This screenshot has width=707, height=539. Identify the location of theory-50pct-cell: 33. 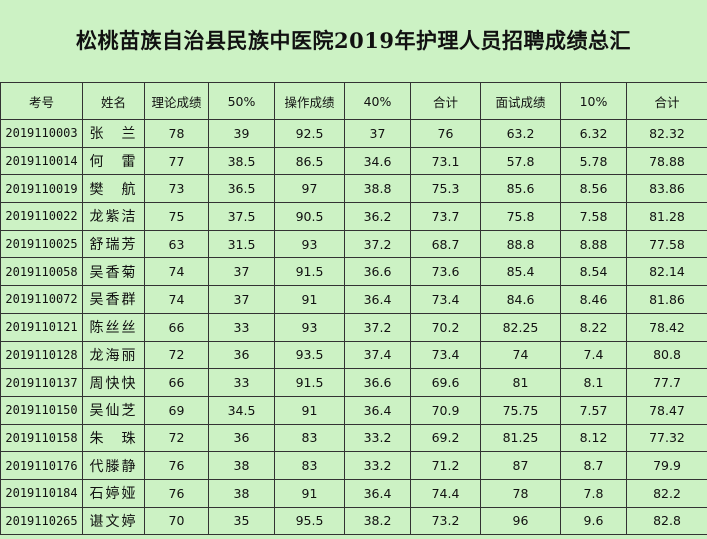
(241, 382).